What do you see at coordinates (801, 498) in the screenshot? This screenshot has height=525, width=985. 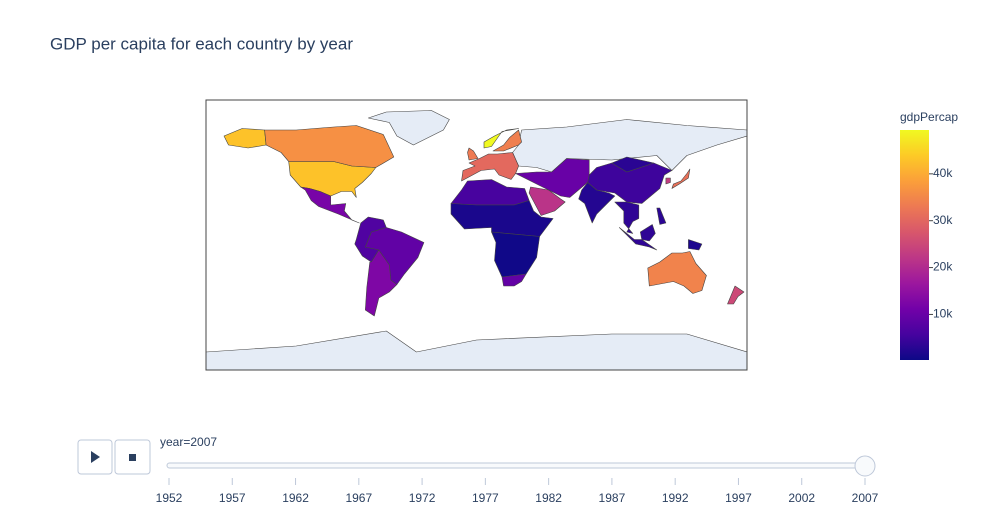 I see `slider-tick-label: 2002` at bounding box center [801, 498].